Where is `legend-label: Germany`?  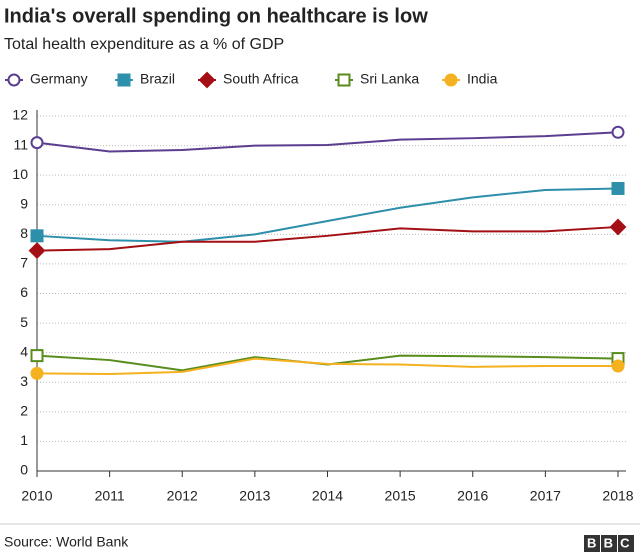 legend-label: Germany is located at coordinates (59, 79).